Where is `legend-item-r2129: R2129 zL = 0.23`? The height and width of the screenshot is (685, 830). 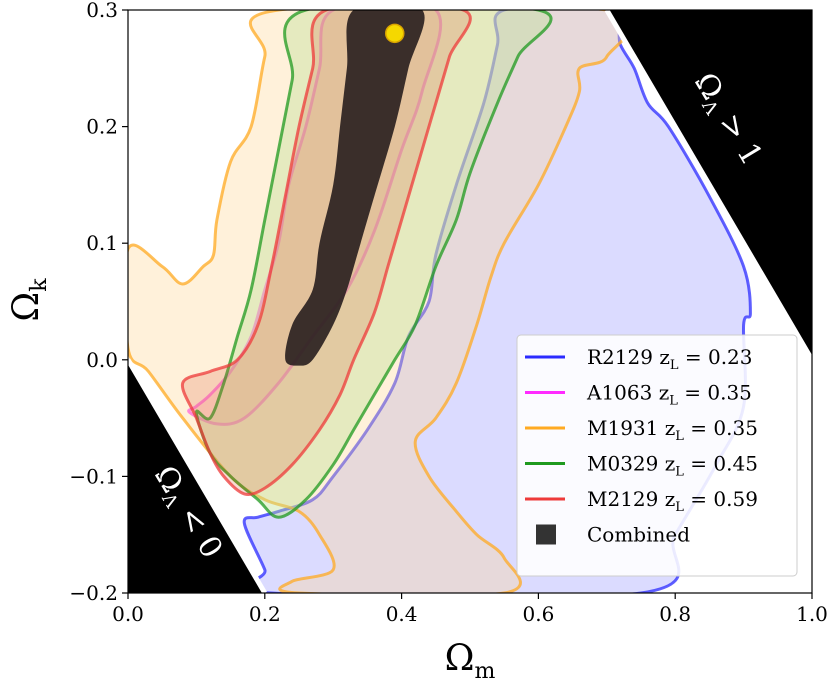
legend-item-r2129: R2129 zL = 0.23 is located at coordinates (639, 359).